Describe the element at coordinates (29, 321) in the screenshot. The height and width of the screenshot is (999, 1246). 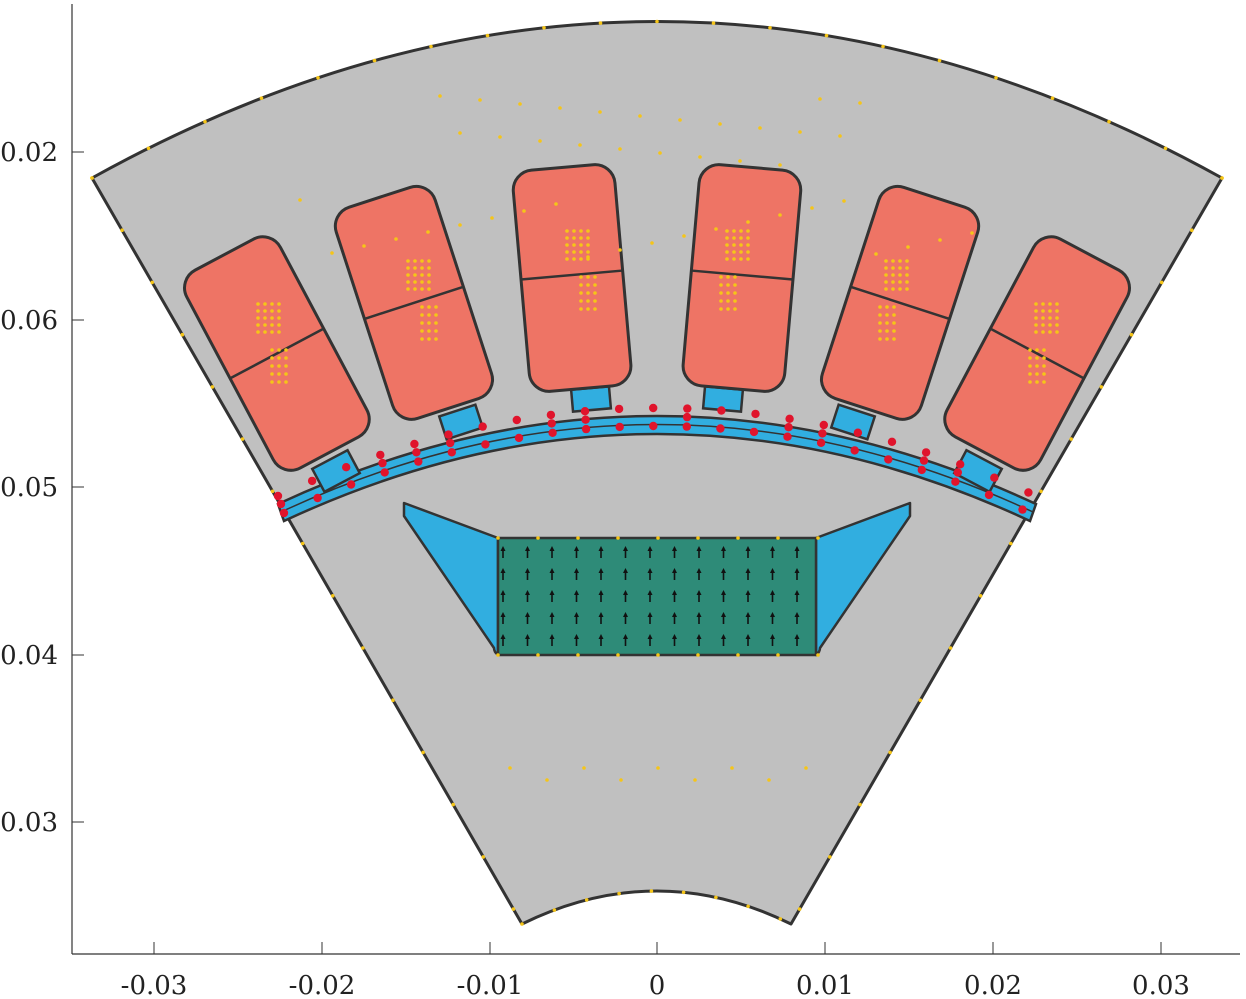
I see `y-tick-label: 0.06` at that location.